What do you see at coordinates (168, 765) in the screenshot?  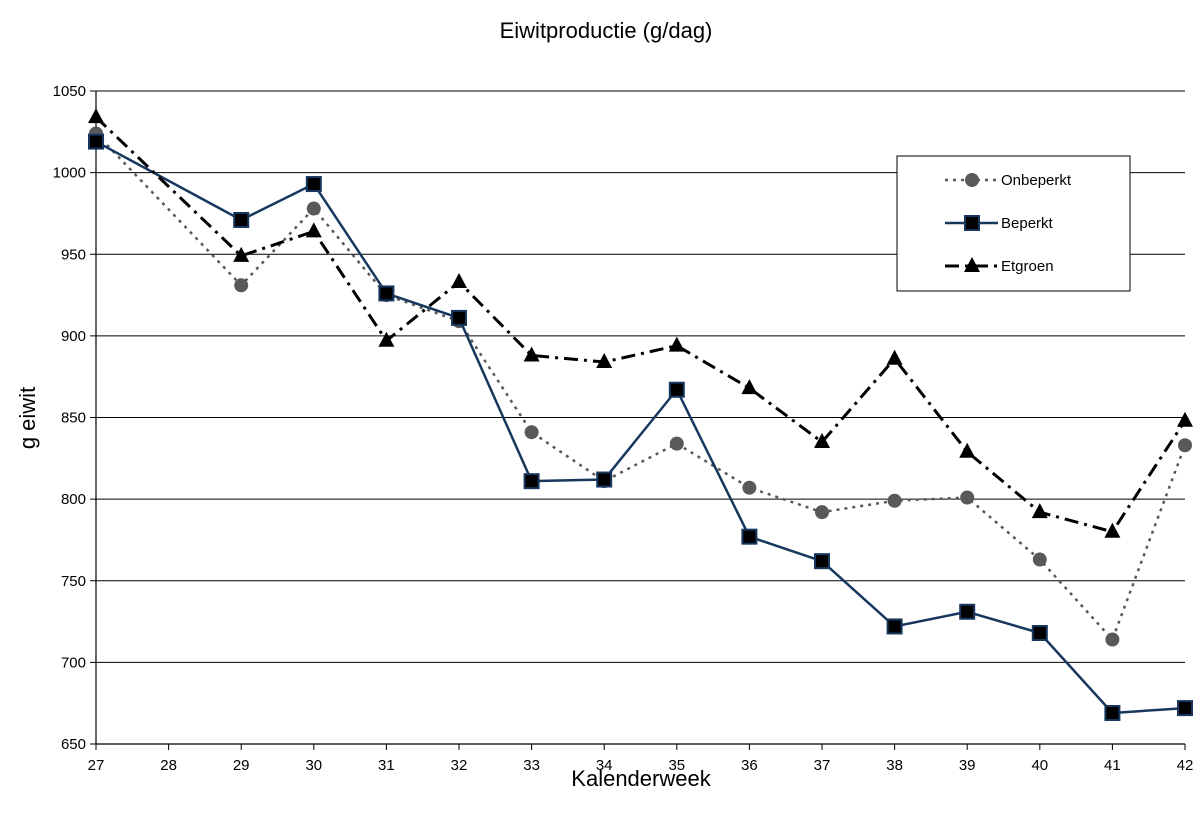 I see `x-tick-label: 28` at bounding box center [168, 765].